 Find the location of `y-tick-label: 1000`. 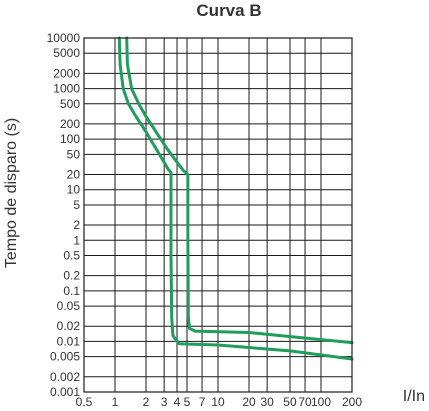

y-tick-label: 1000 is located at coordinates (66, 89).